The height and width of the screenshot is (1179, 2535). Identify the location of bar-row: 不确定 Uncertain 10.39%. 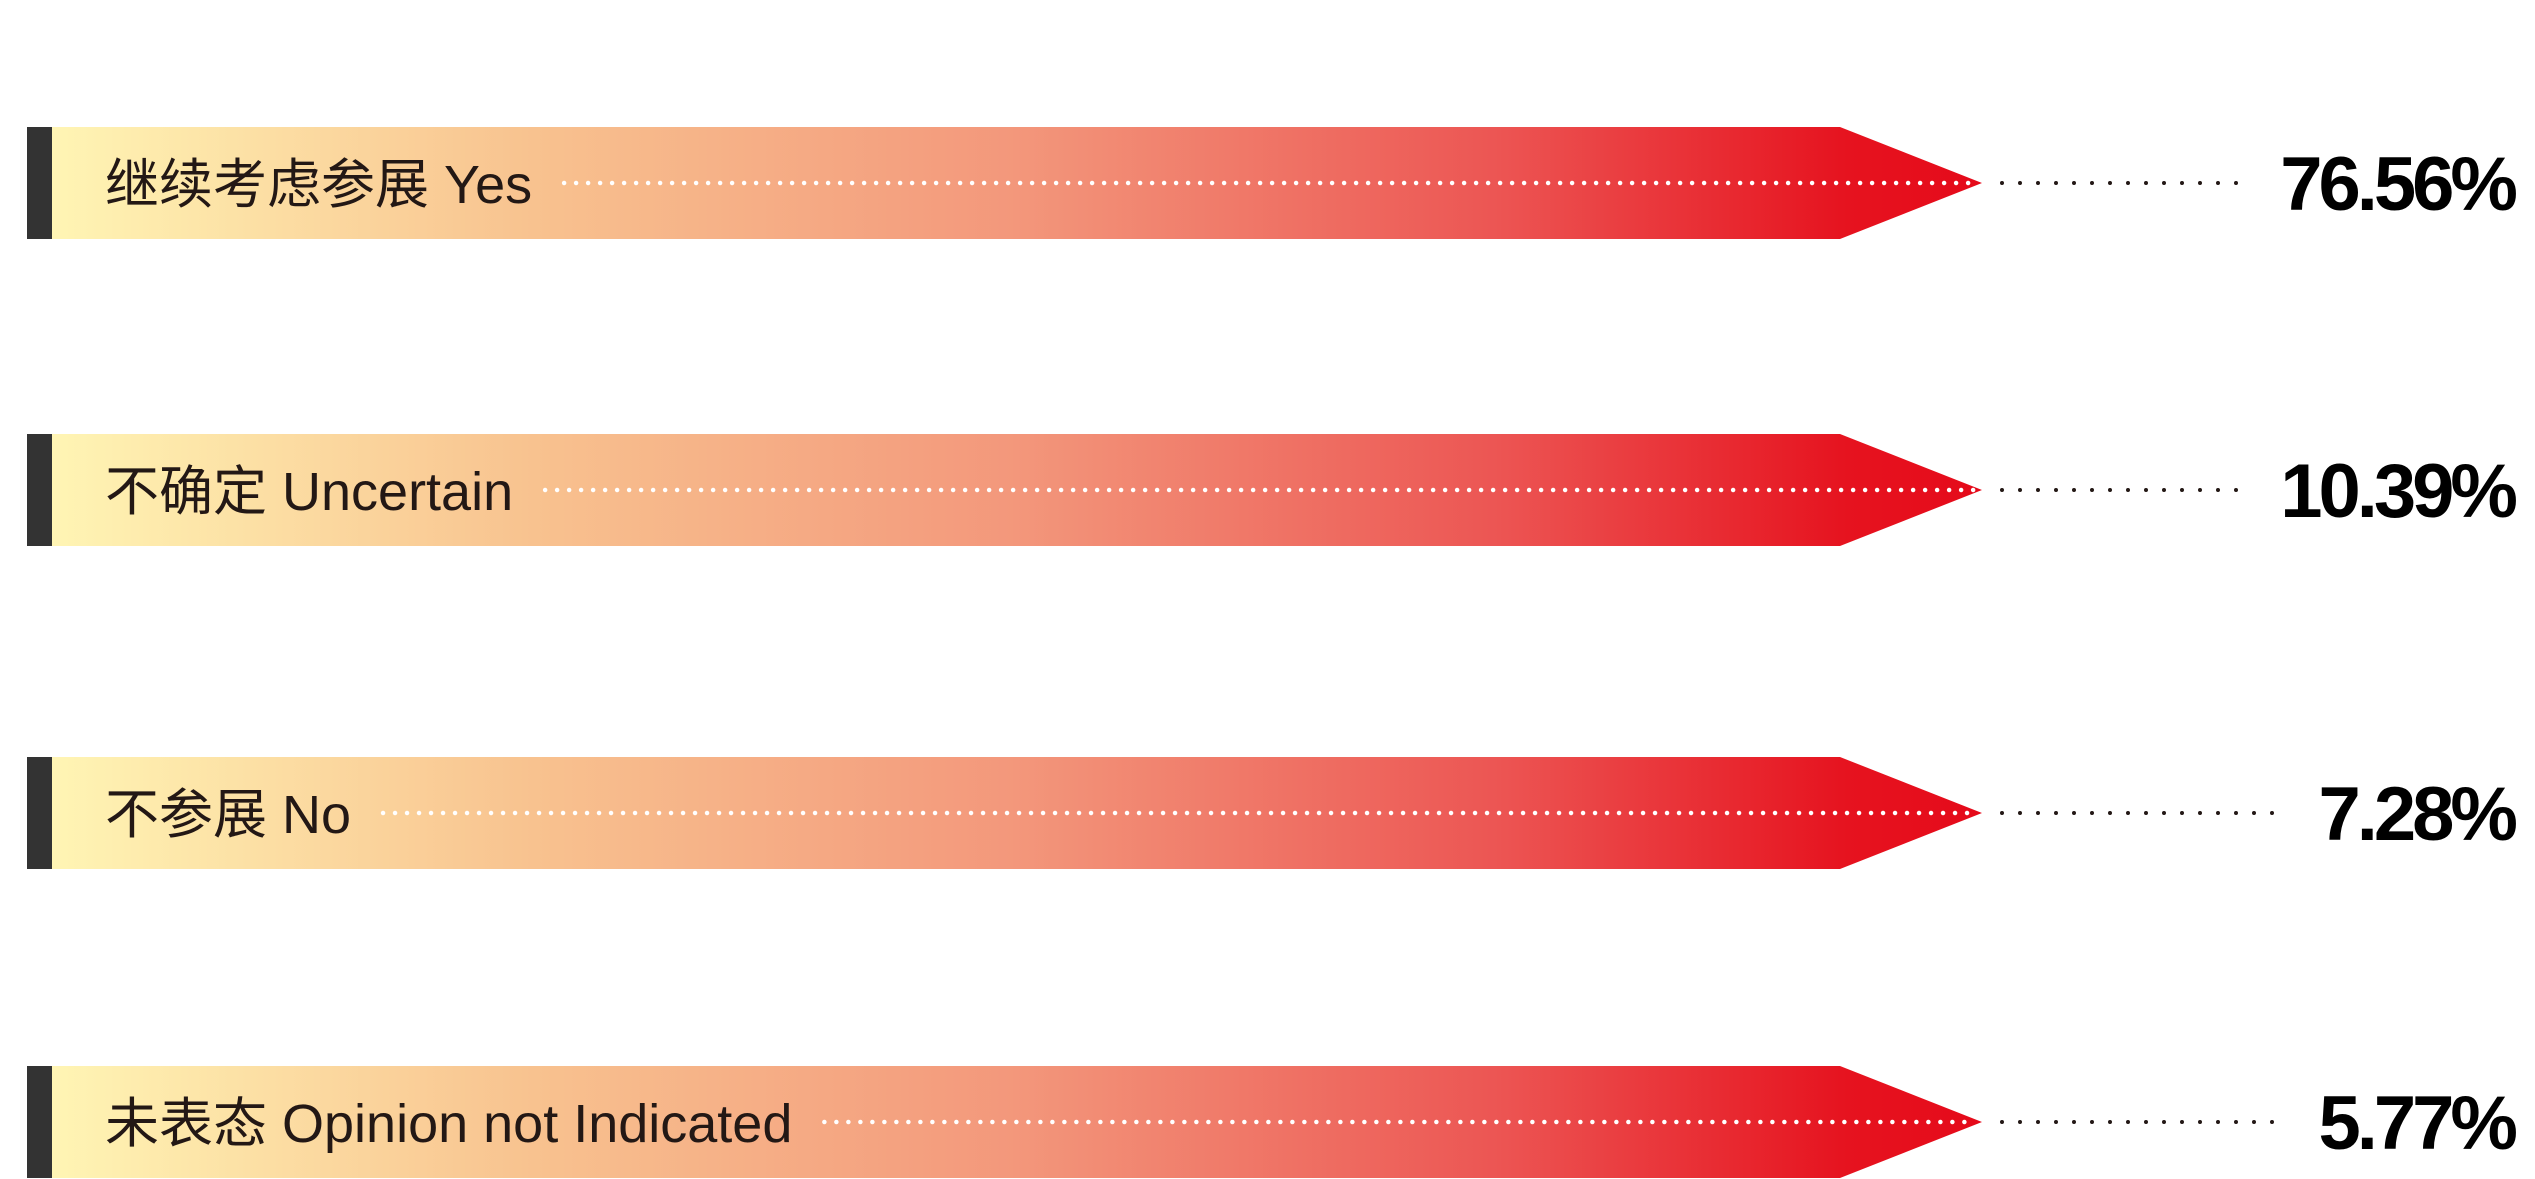
(1273, 490).